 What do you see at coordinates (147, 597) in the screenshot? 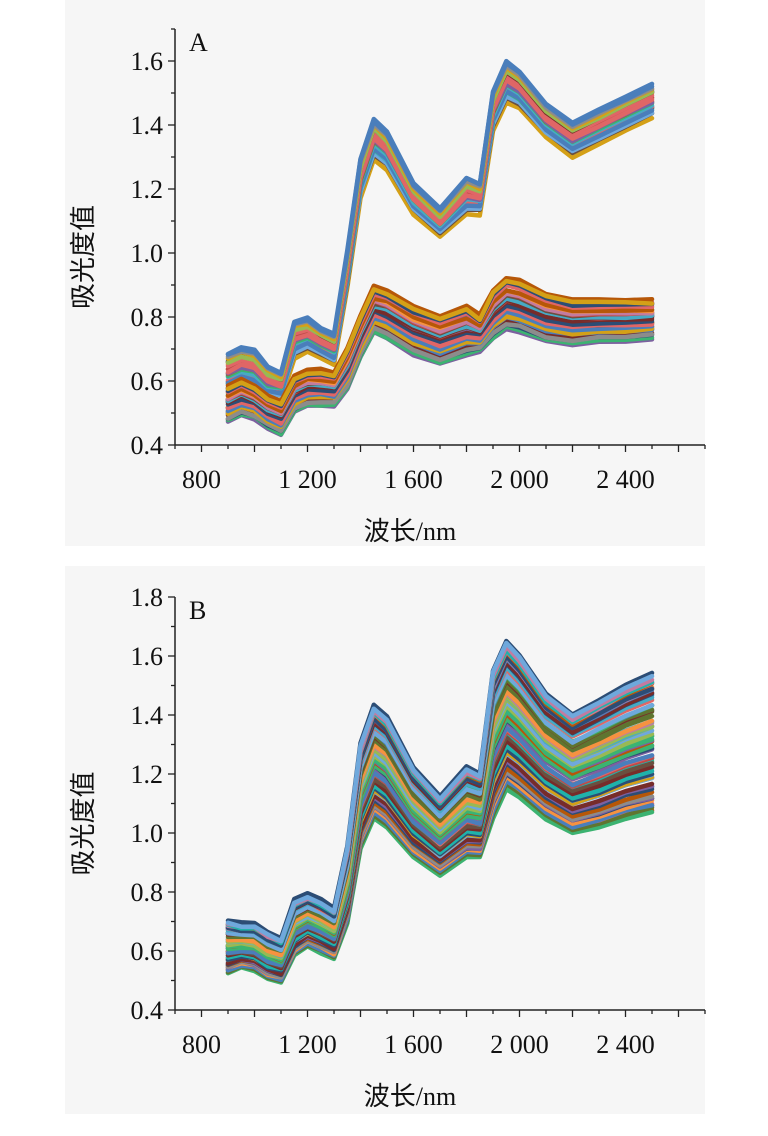
I see `y-tick-label: 1.8` at bounding box center [147, 597].